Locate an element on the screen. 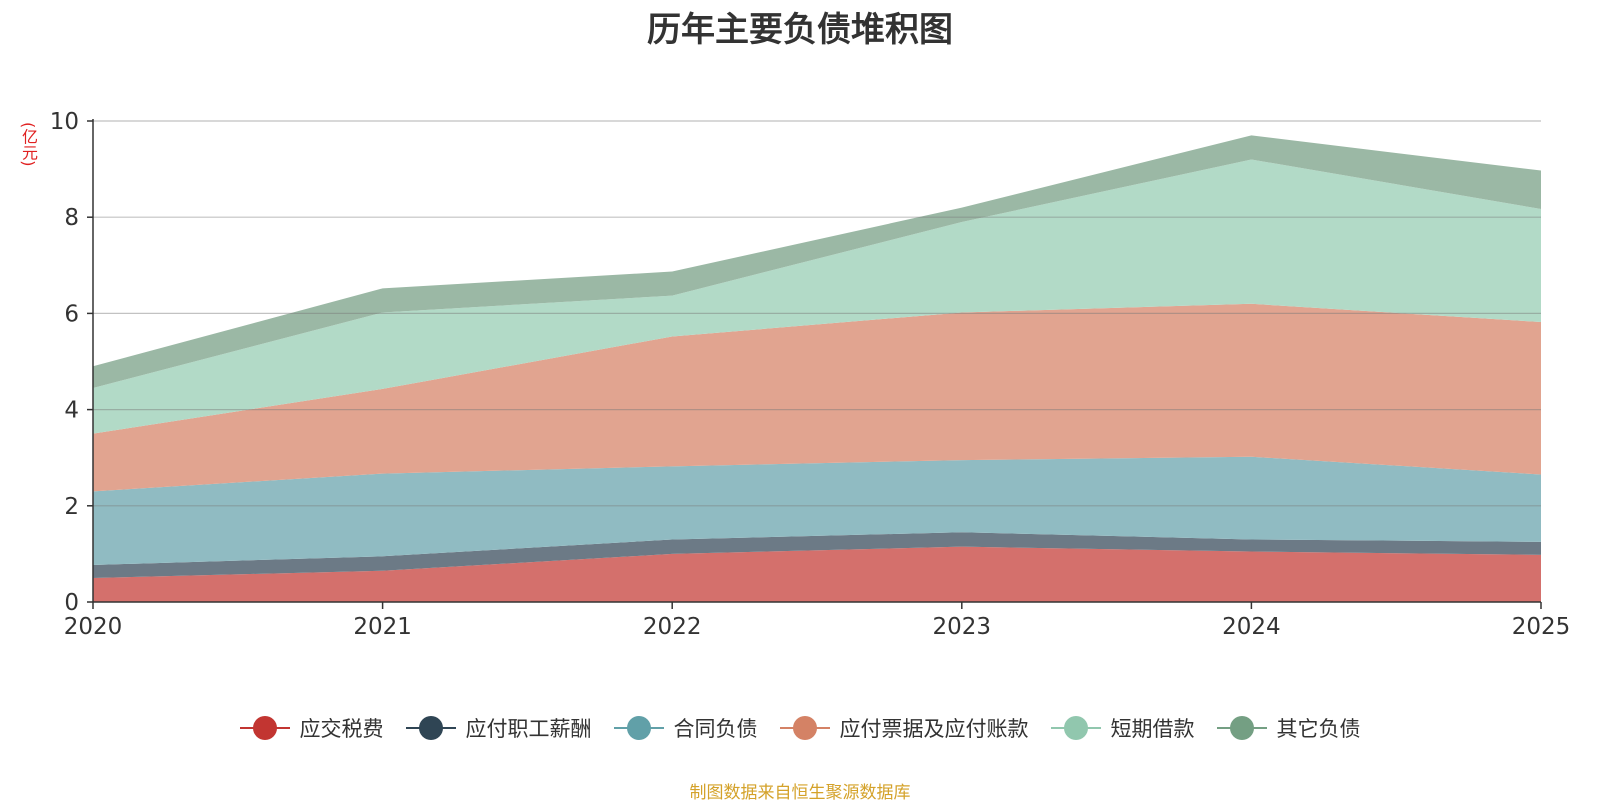 This screenshot has height=803, width=1600. legend-label: 应交税费 is located at coordinates (341, 729).